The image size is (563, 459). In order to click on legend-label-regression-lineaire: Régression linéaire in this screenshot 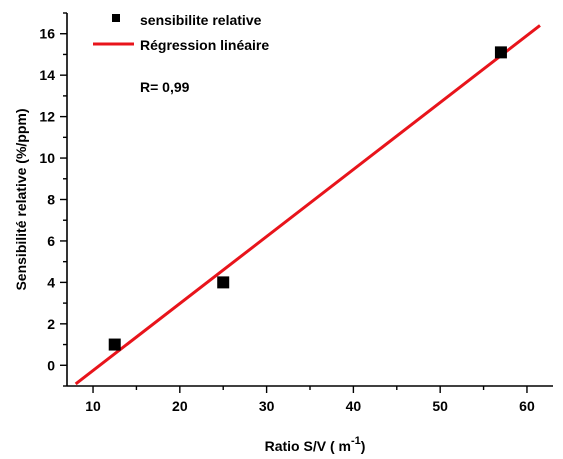, I will do `click(204, 45)`.